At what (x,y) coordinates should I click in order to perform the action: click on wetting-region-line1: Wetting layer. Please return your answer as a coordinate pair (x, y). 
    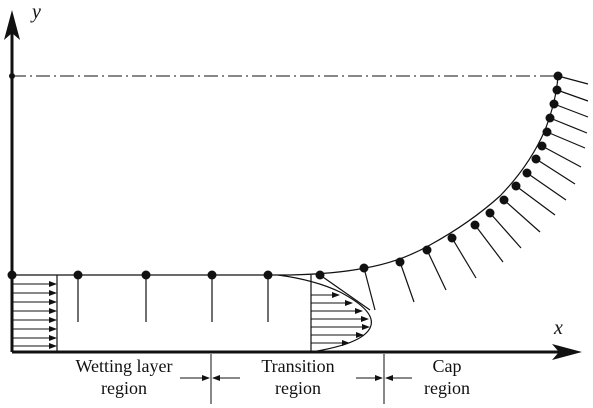
    Looking at the image, I should click on (124, 366).